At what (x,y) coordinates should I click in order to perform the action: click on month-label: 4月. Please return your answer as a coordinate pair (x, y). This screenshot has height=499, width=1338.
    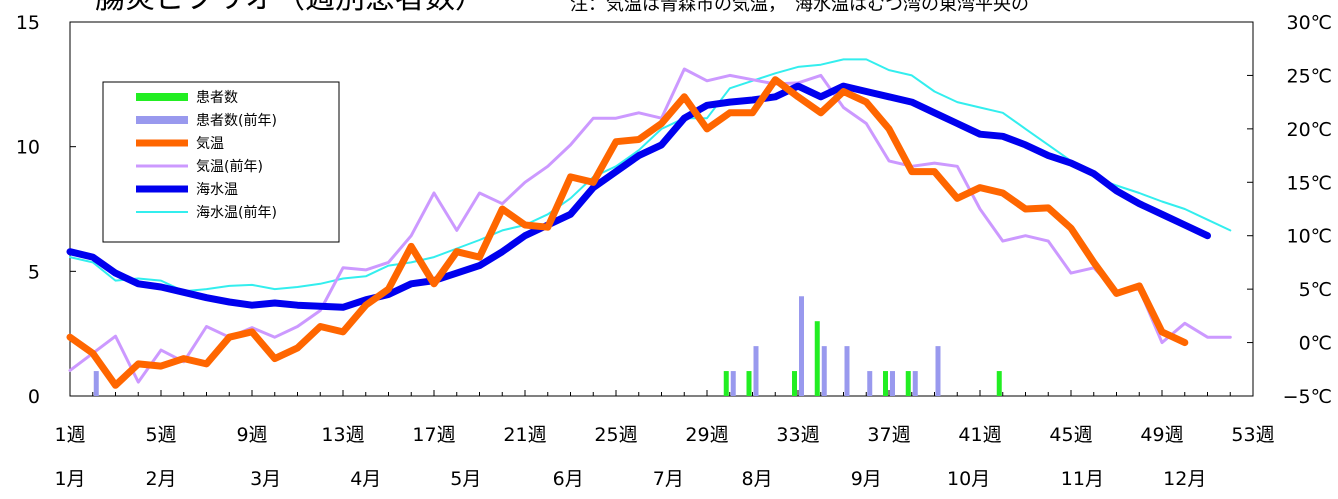
    Looking at the image, I should click on (365, 479).